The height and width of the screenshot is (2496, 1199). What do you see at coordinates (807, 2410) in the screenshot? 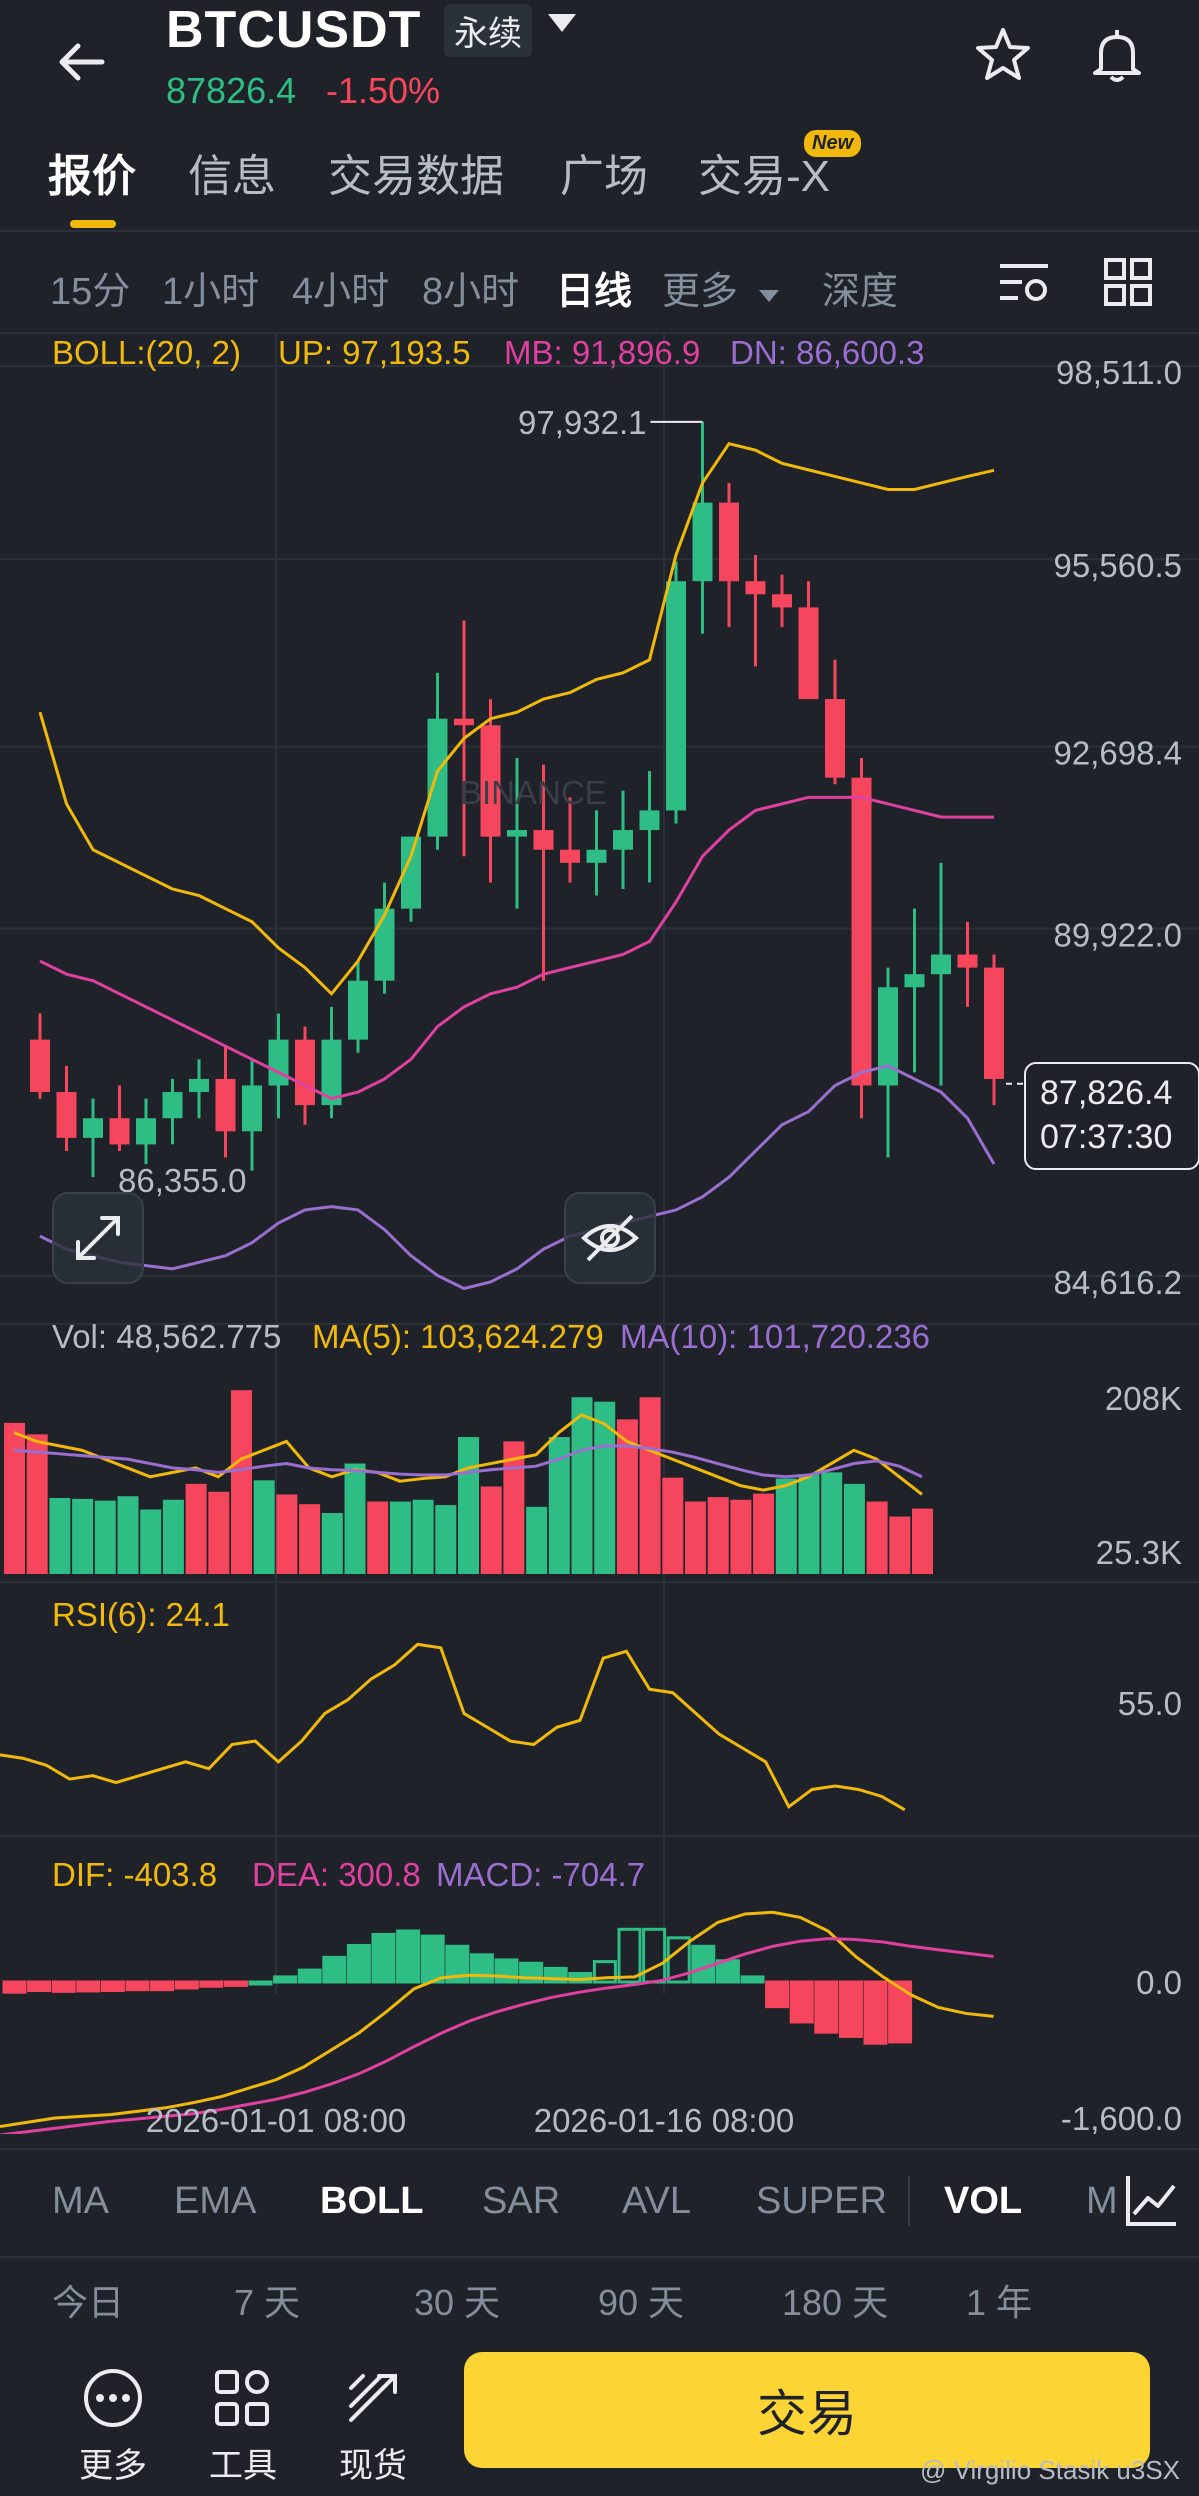
I see `trade-button: 交易` at bounding box center [807, 2410].